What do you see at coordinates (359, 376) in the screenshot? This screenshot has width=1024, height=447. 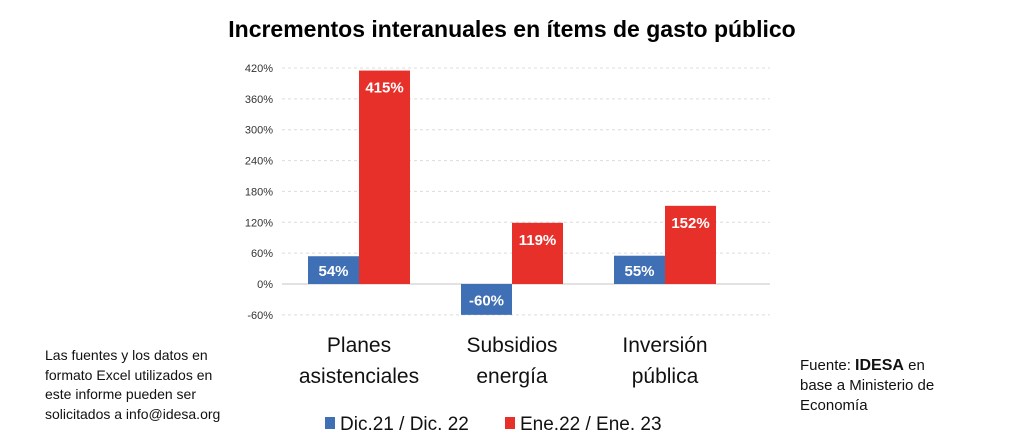 I see `category-label: asistenciales` at bounding box center [359, 376].